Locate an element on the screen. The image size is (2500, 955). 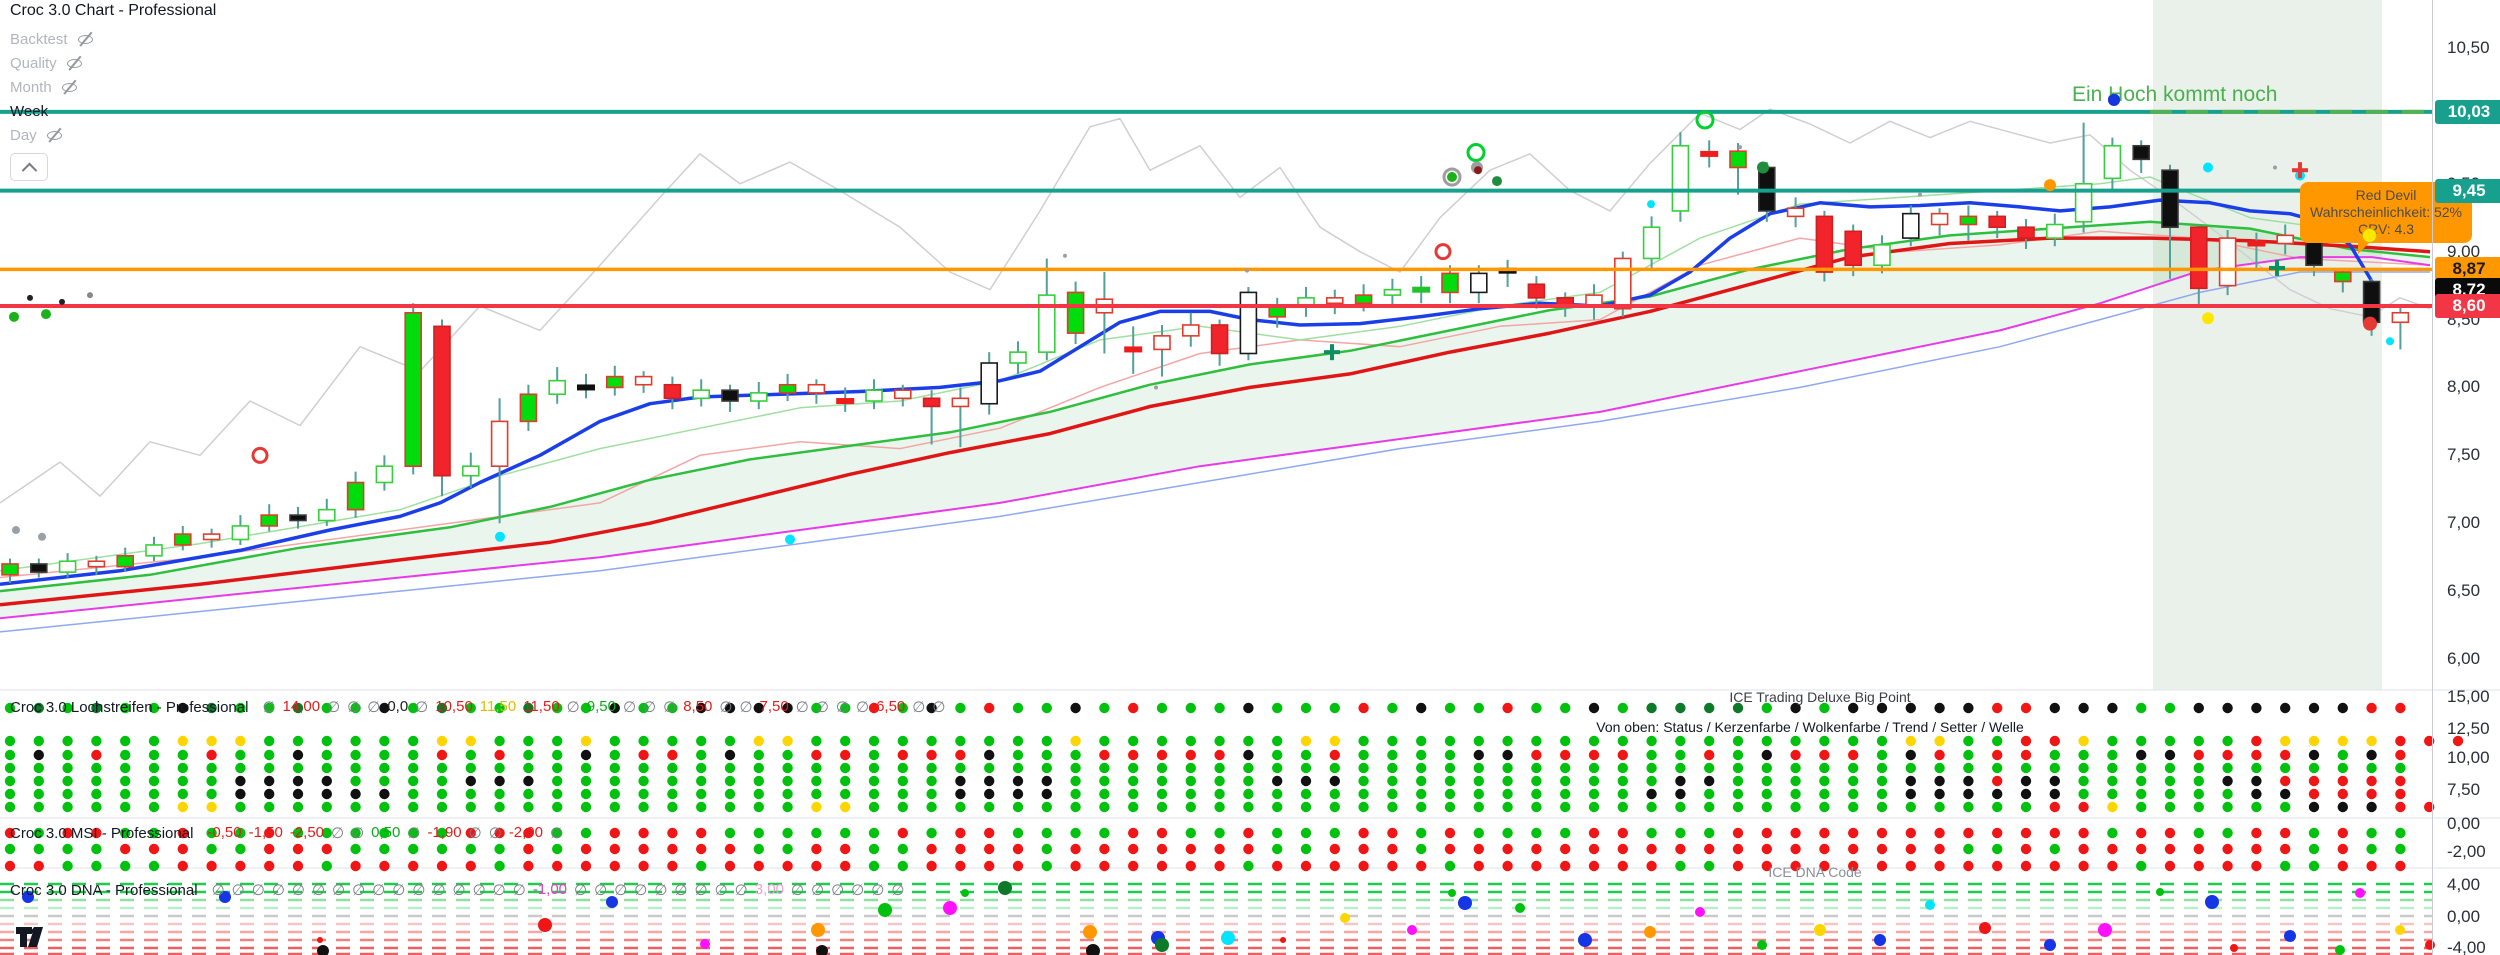
axis-label: 9,00 is located at coordinates (2464, 251).